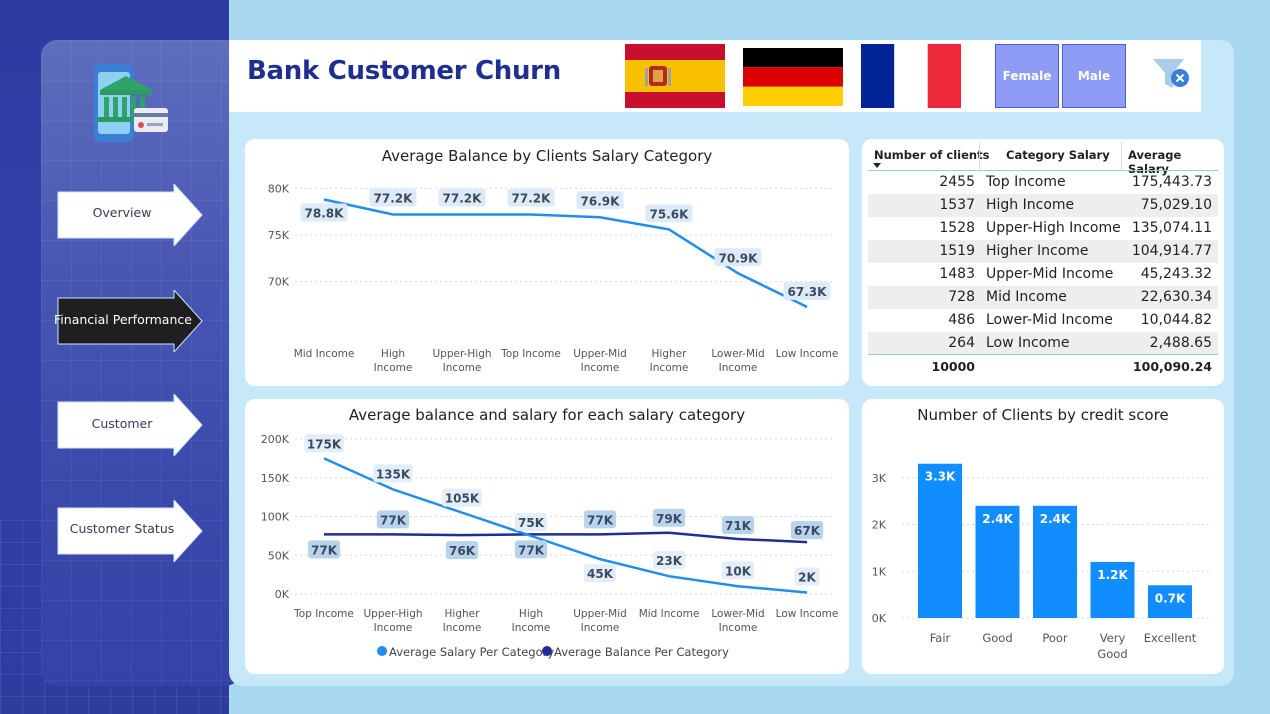 The image size is (1270, 714). Describe the element at coordinates (1170, 638) in the screenshot. I see `x-tick-label: Excellent` at that location.